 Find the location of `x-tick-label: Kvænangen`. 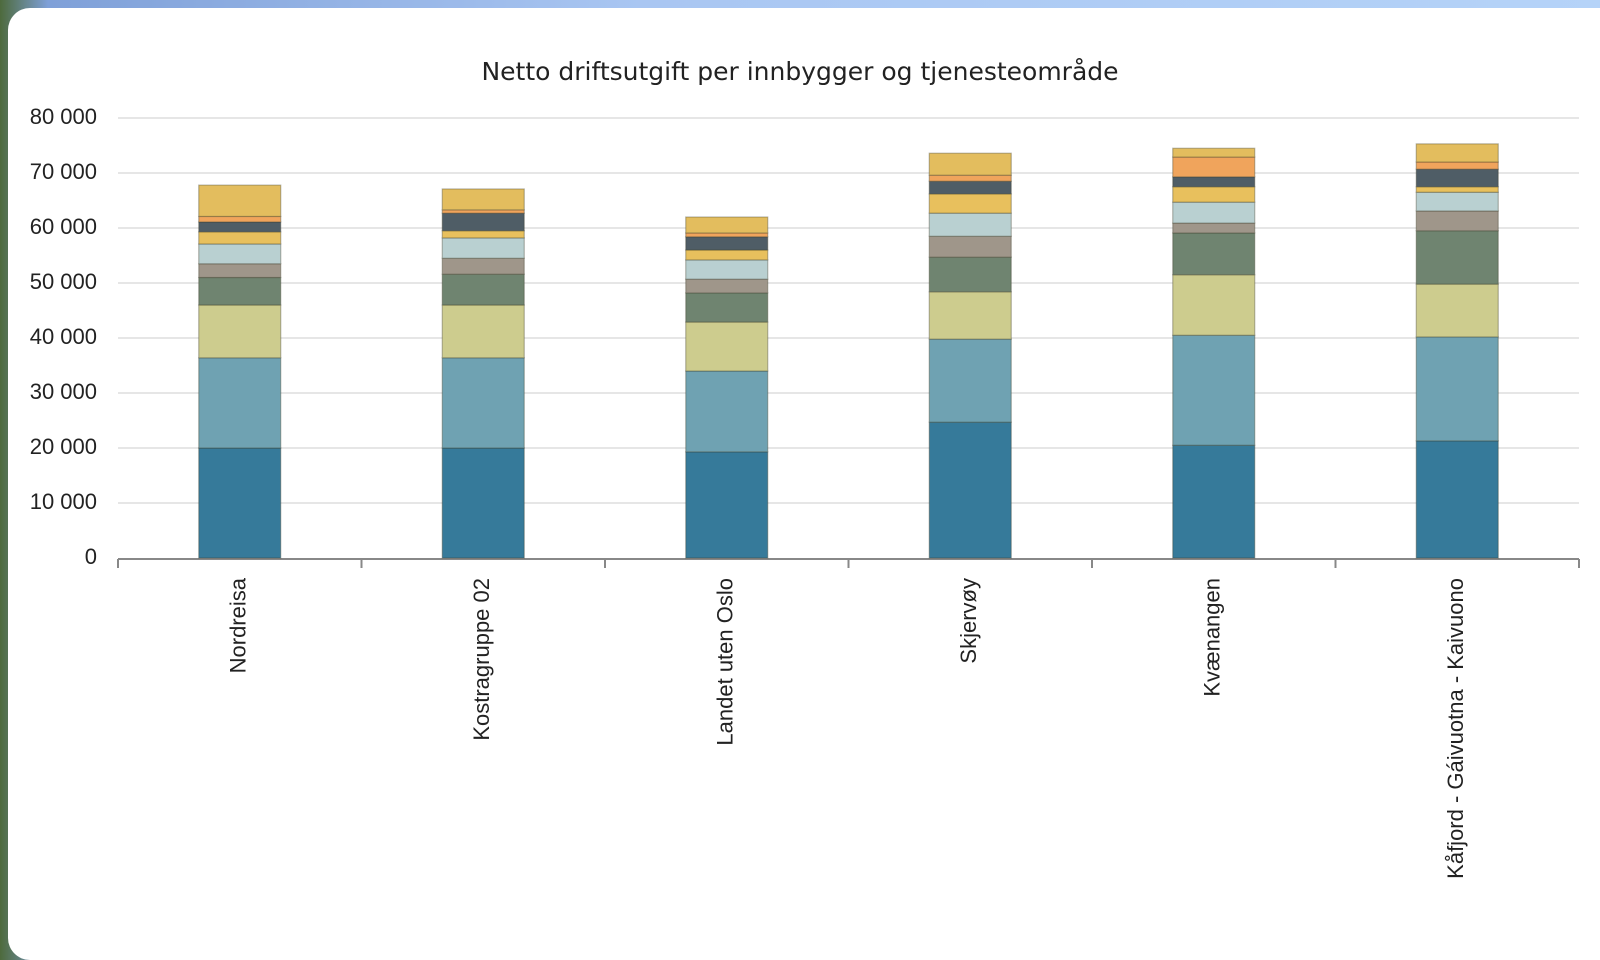

x-tick-label: Kvænangen is located at coordinates (1212, 637).